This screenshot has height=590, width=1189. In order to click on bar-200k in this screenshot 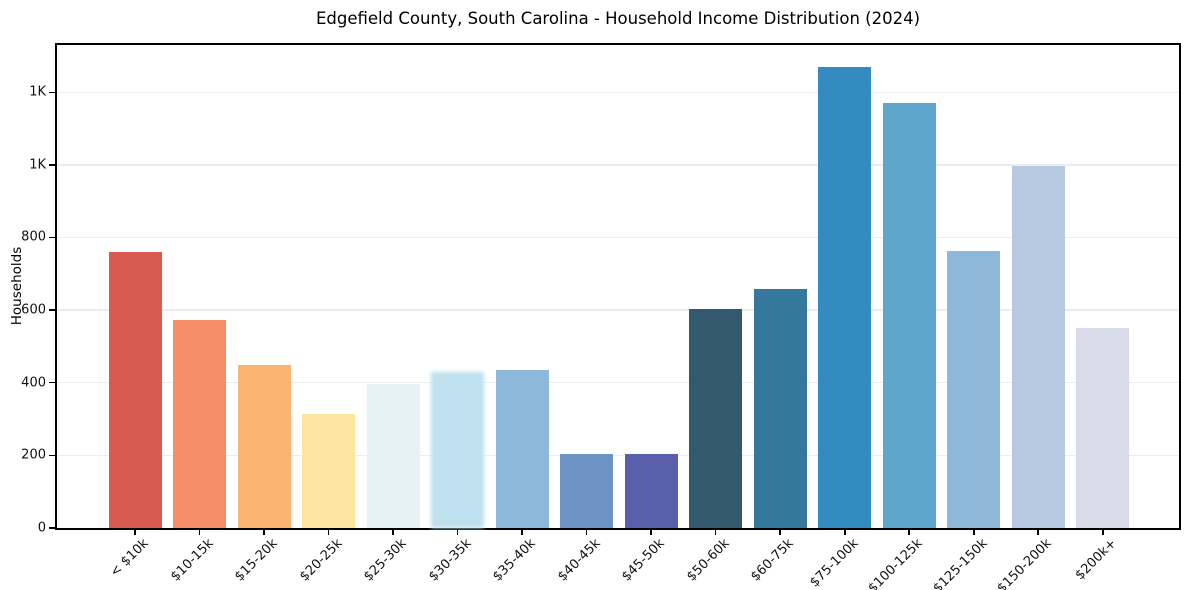, I will do `click(1103, 428)`.